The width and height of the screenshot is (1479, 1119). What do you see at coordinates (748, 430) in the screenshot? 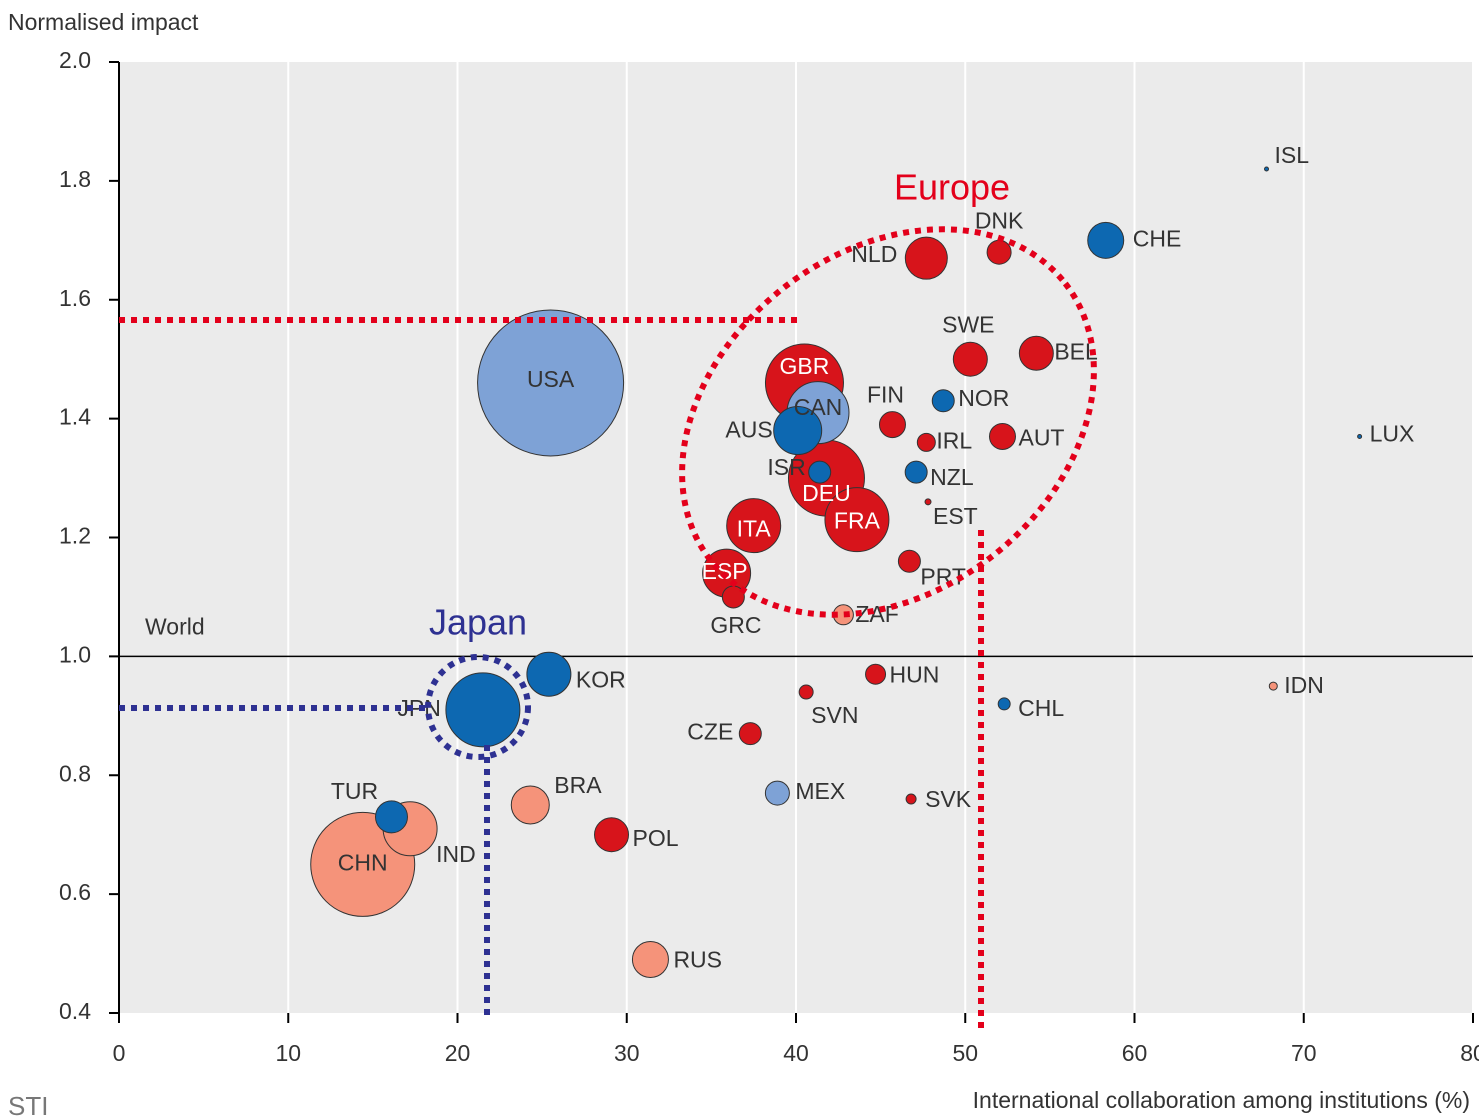
I see `bubble-label: AUS` at bounding box center [748, 430].